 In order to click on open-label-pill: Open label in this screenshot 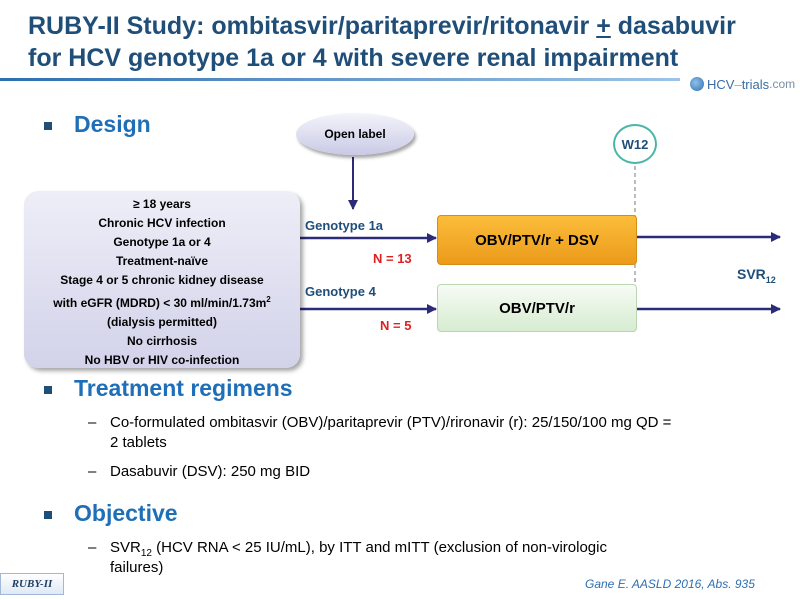, I will do `click(355, 134)`.